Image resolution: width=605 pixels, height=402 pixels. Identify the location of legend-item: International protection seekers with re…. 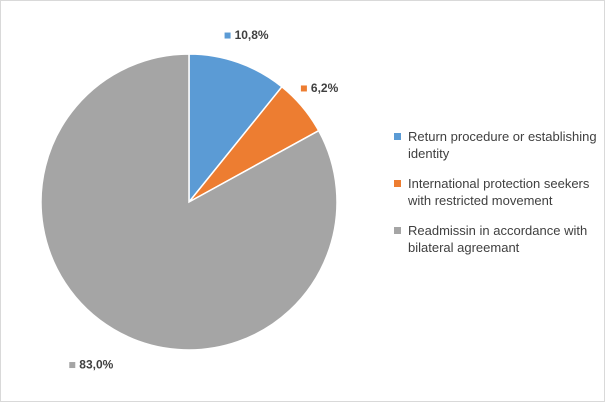
(496, 192).